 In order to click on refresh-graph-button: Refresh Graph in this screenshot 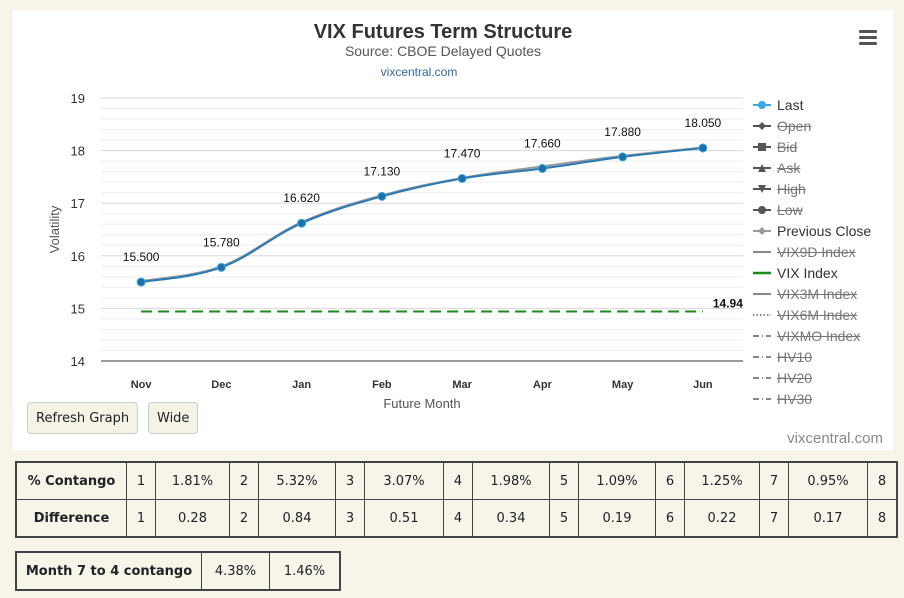, I will do `click(83, 418)`.